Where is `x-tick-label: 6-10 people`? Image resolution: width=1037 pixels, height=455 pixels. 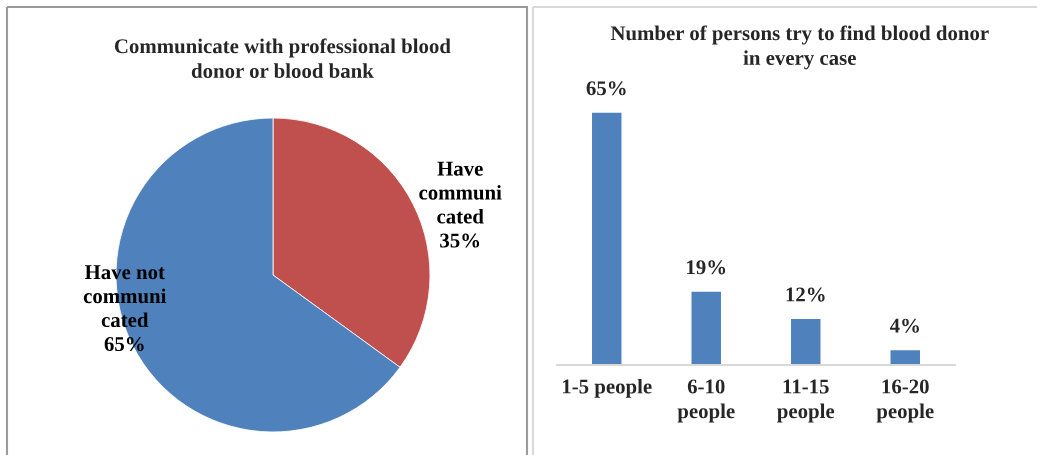
x-tick-label: 6-10 people is located at coordinates (706, 401).